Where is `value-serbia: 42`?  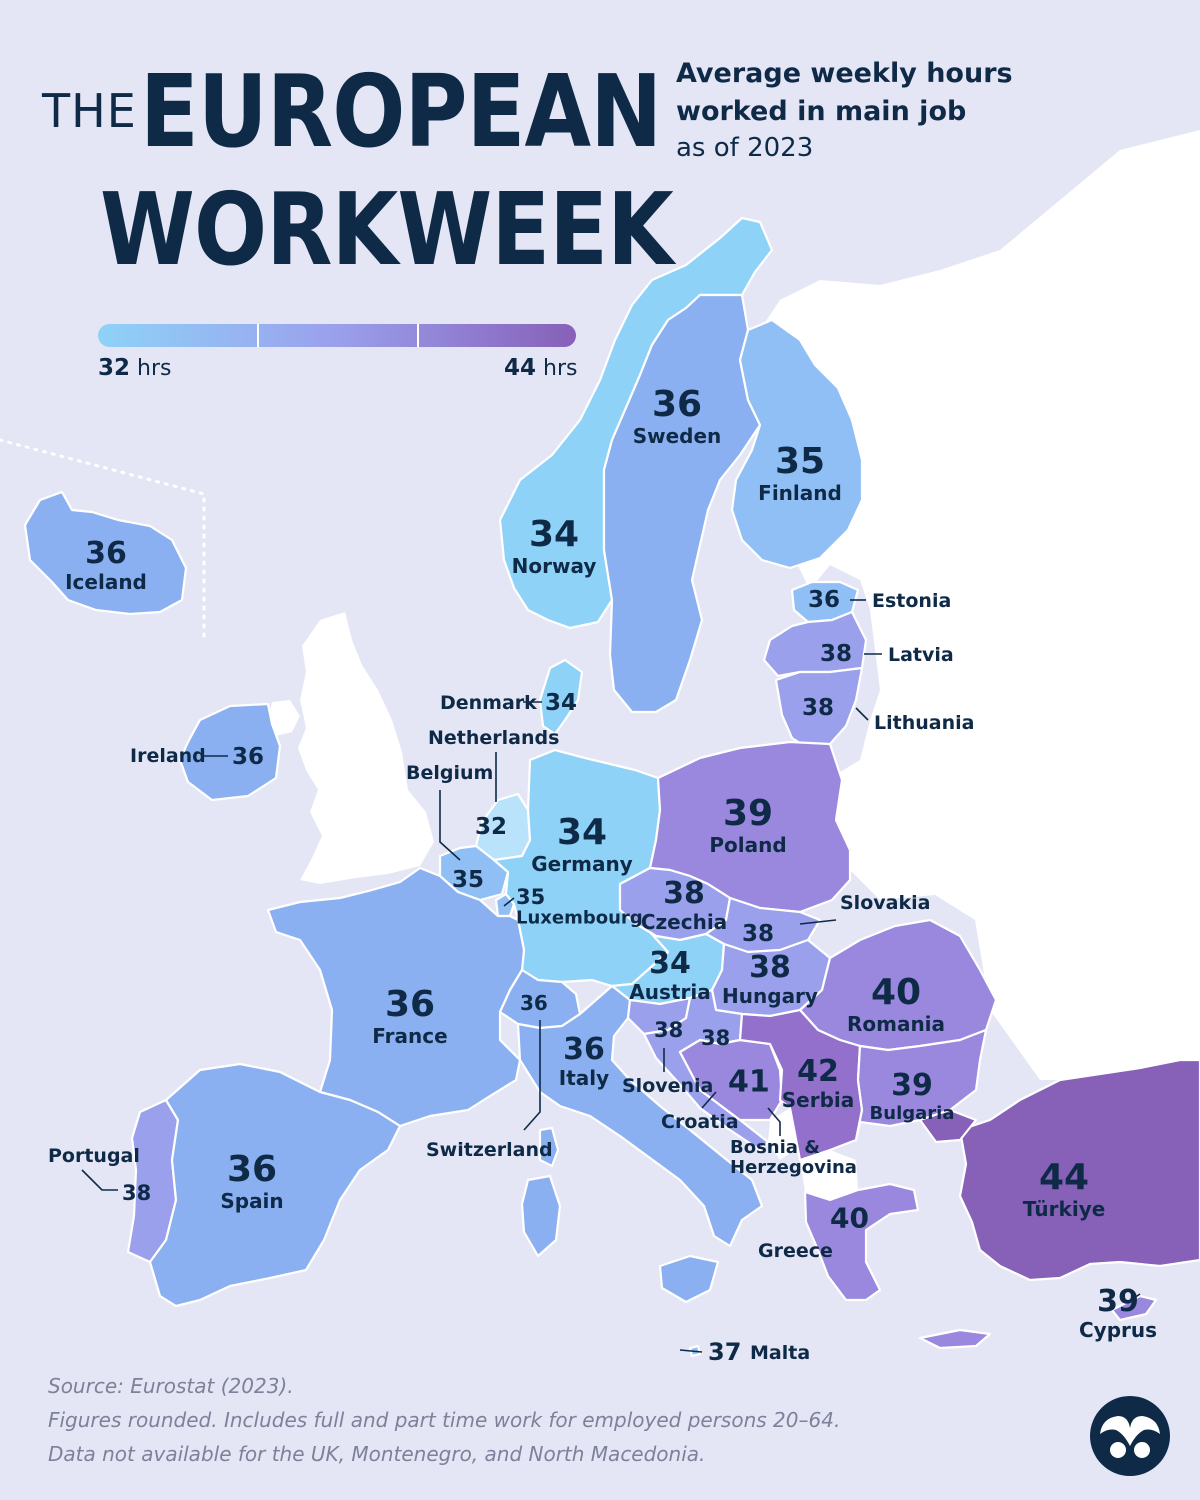 value-serbia: 42 is located at coordinates (818, 1071).